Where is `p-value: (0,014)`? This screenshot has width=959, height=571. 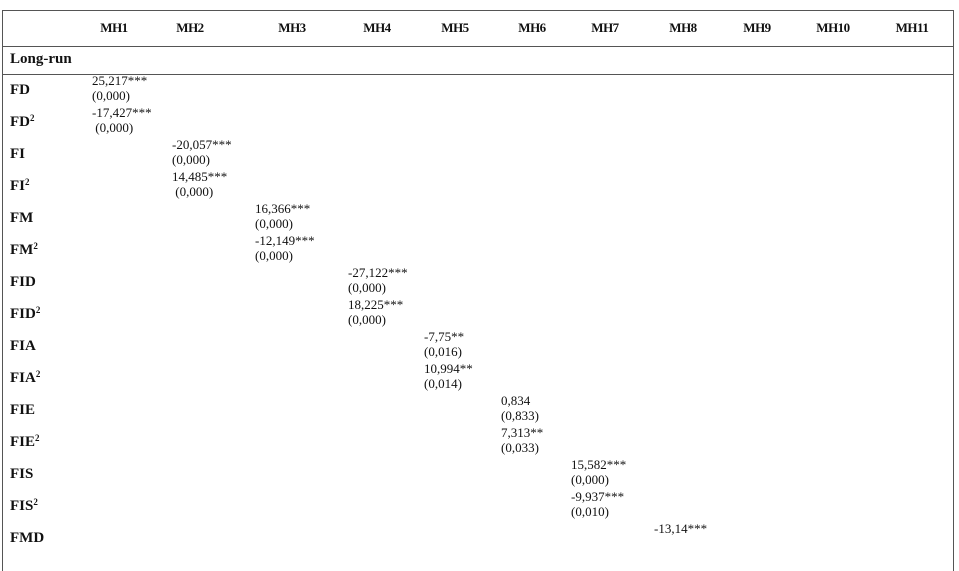
p-value: (0,014) is located at coordinates (443, 383).